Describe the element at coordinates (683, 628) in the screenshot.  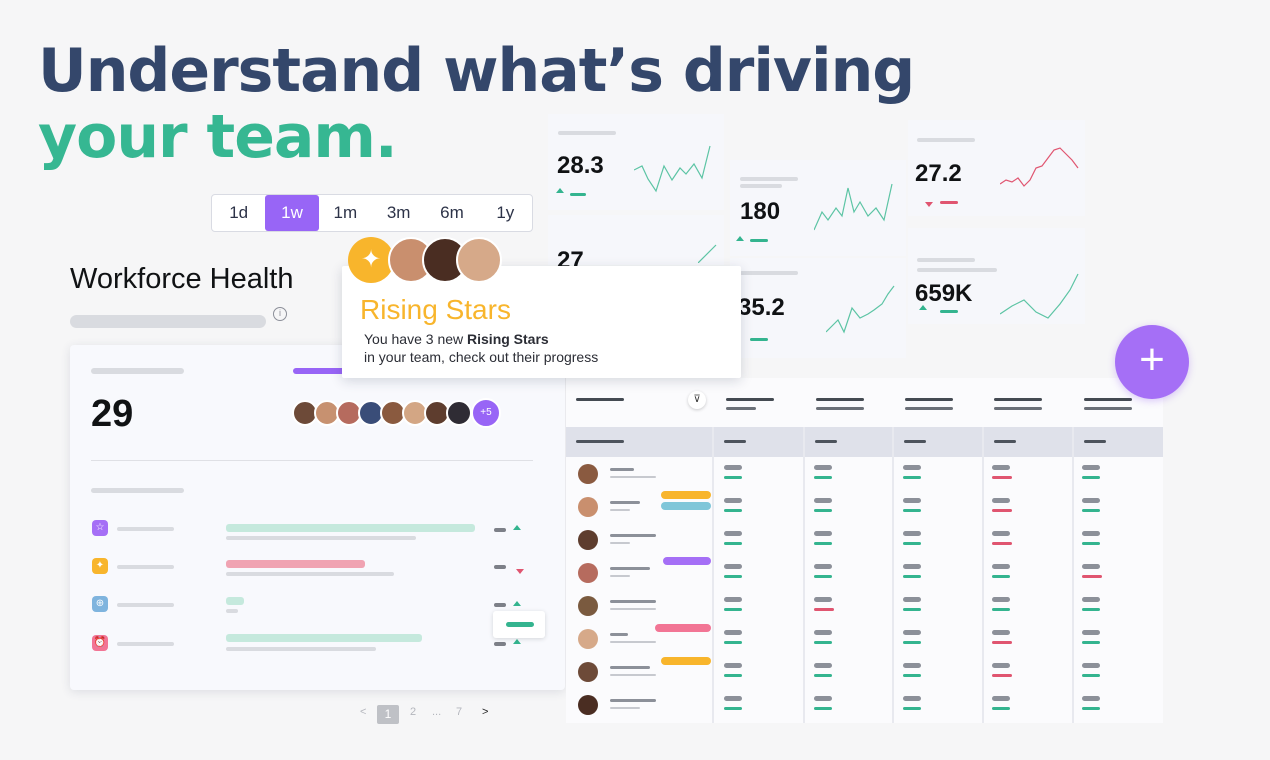
I see `tag-alarm` at that location.